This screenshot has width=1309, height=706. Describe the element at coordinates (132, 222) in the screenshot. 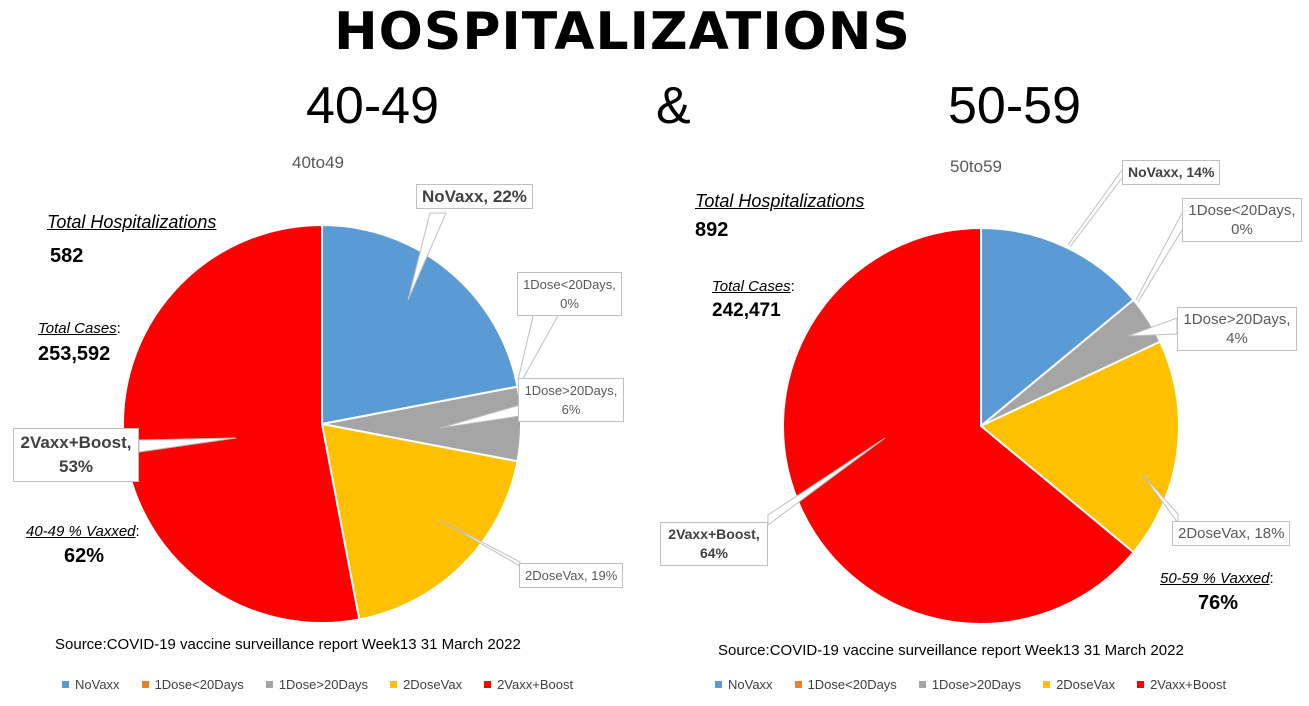

I see `total-hosp-label-left: Total Hospitalizations` at that location.